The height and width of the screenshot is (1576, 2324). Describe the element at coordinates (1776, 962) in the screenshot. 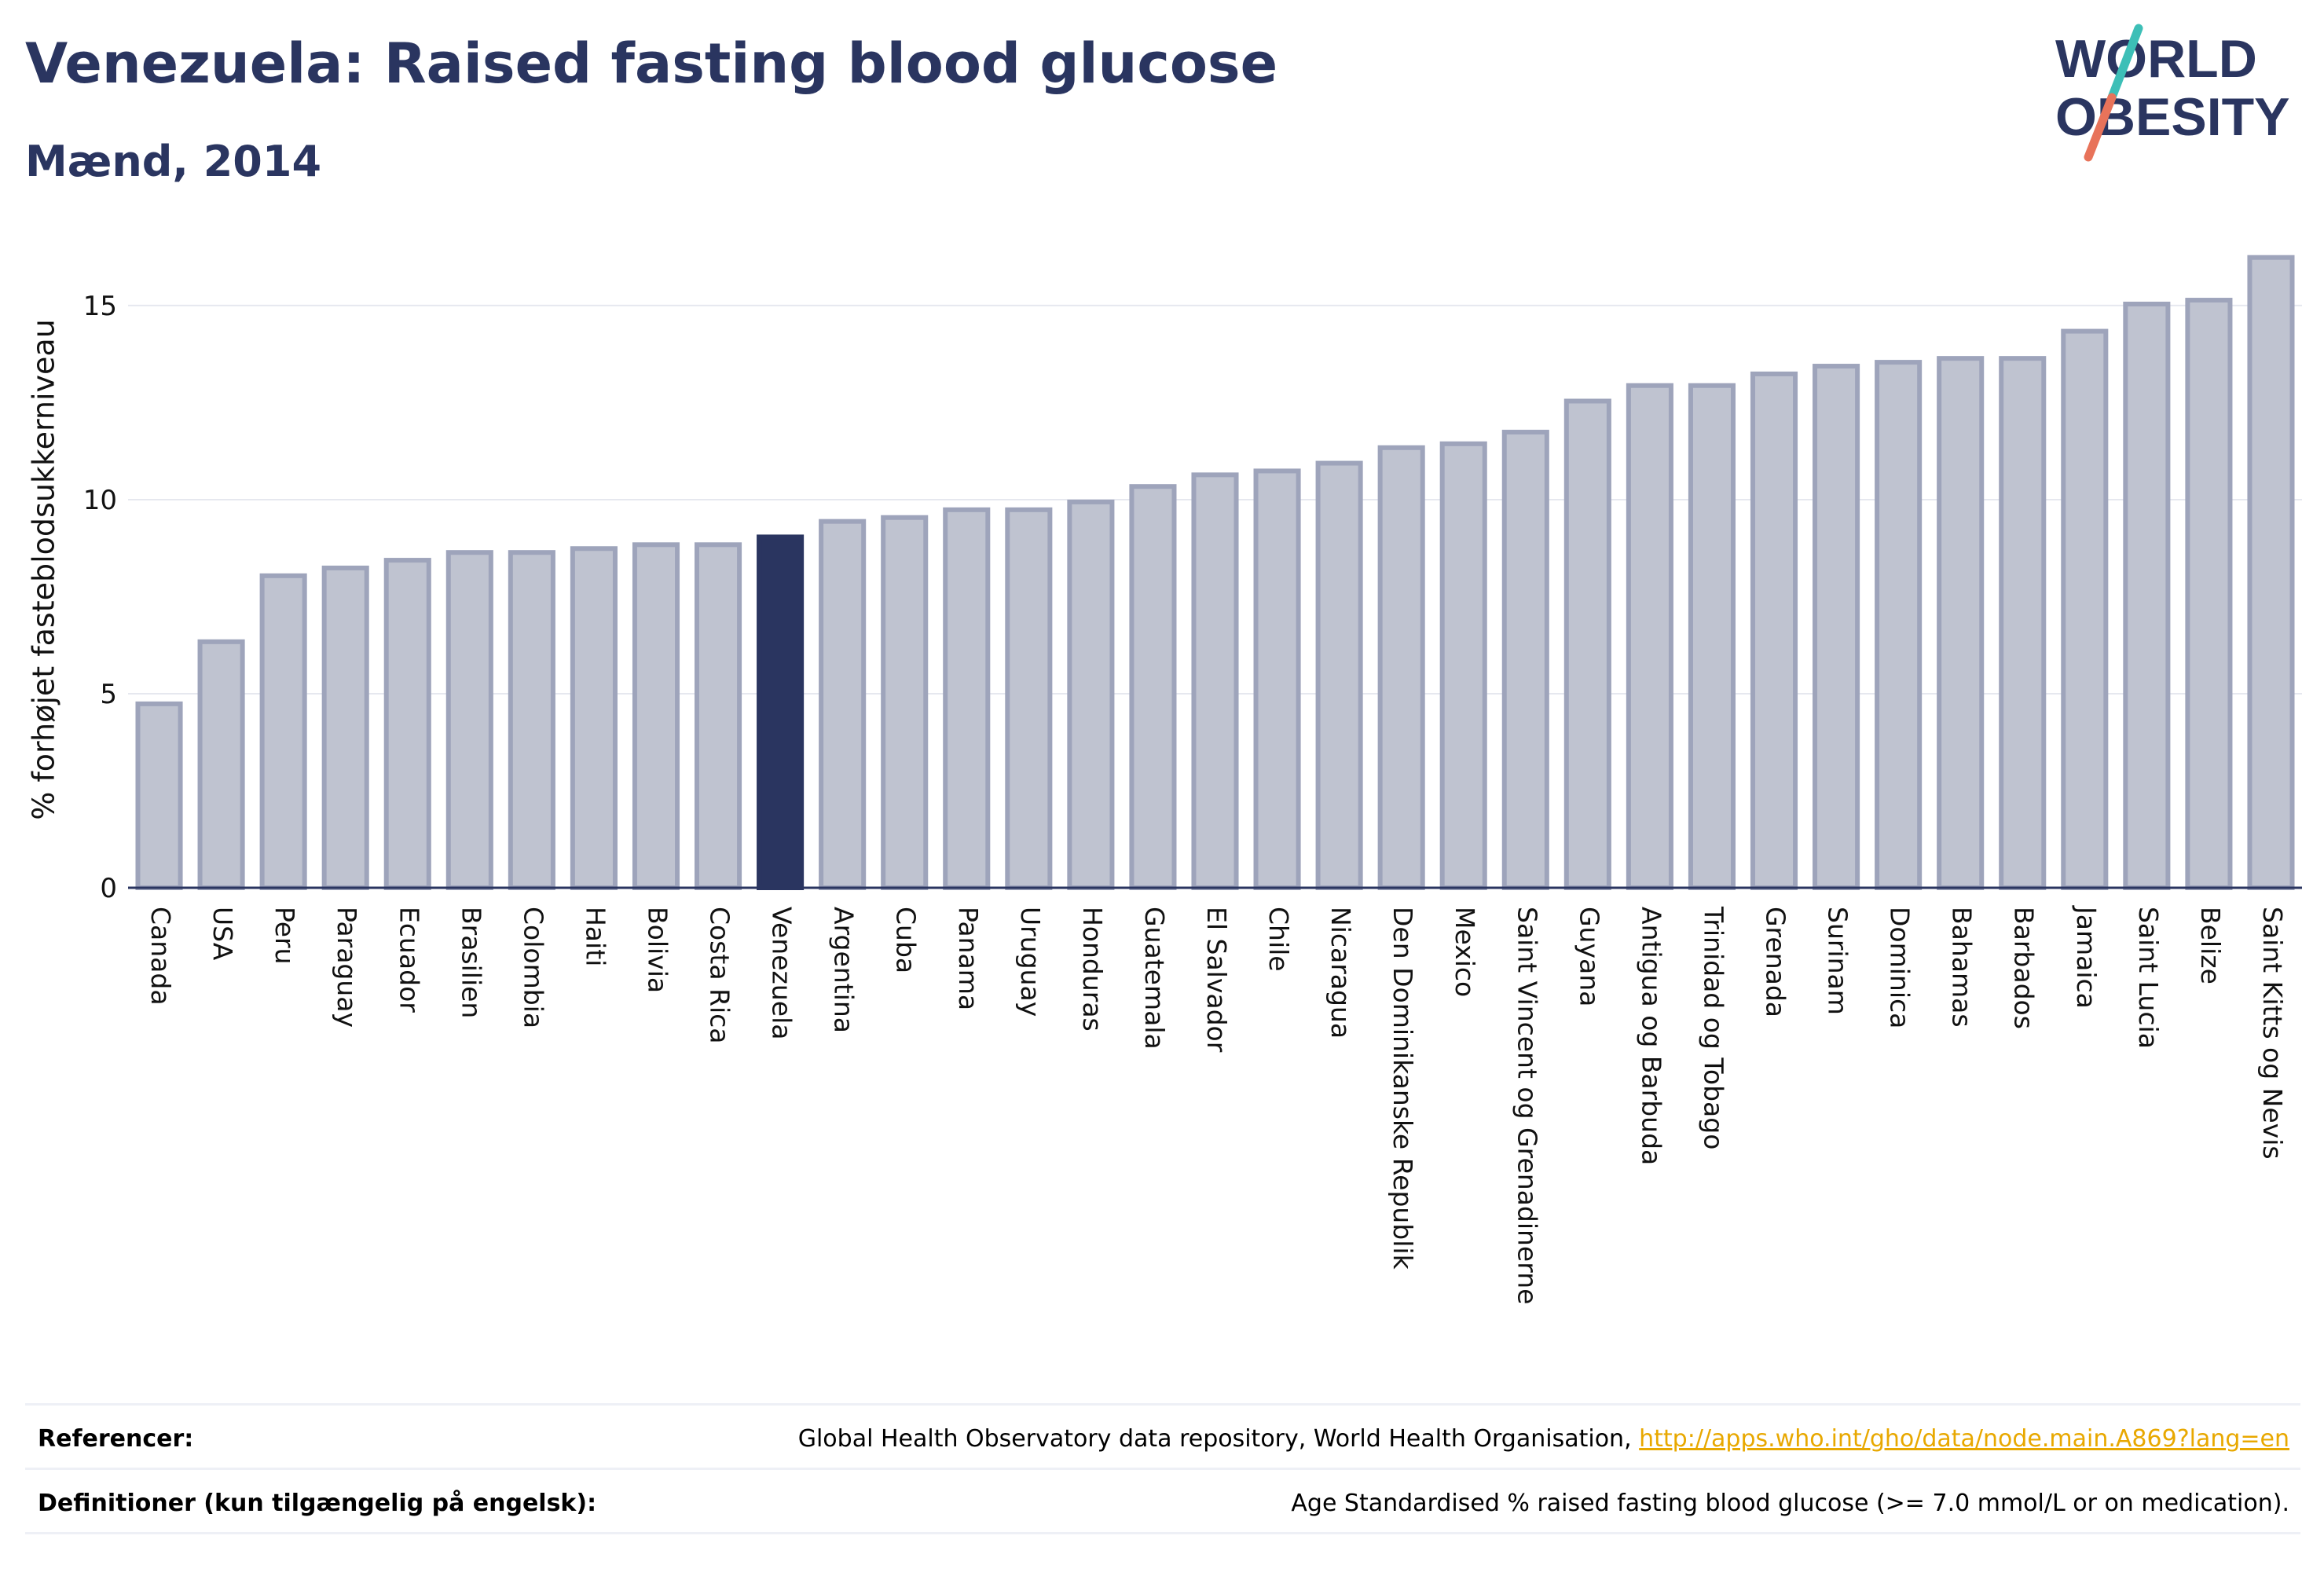

I see `x-tick-label: Grenada` at that location.